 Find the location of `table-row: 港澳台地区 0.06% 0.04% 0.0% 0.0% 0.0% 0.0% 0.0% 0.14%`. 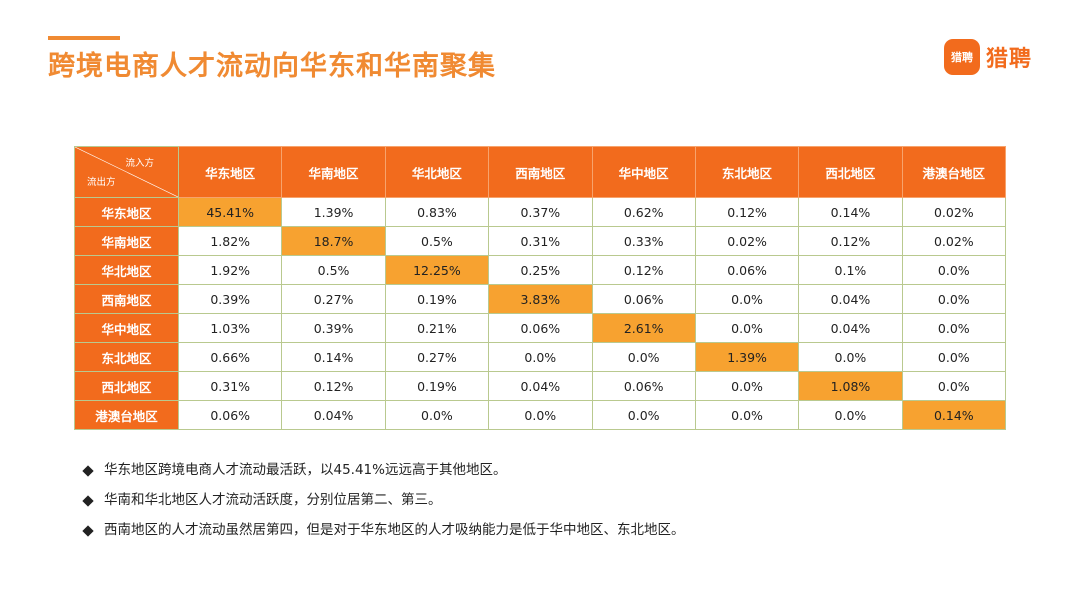

table-row: 港澳台地区 0.06% 0.04% 0.0% 0.0% 0.0% 0.0% 0.0% 0.14% is located at coordinates (540, 415).